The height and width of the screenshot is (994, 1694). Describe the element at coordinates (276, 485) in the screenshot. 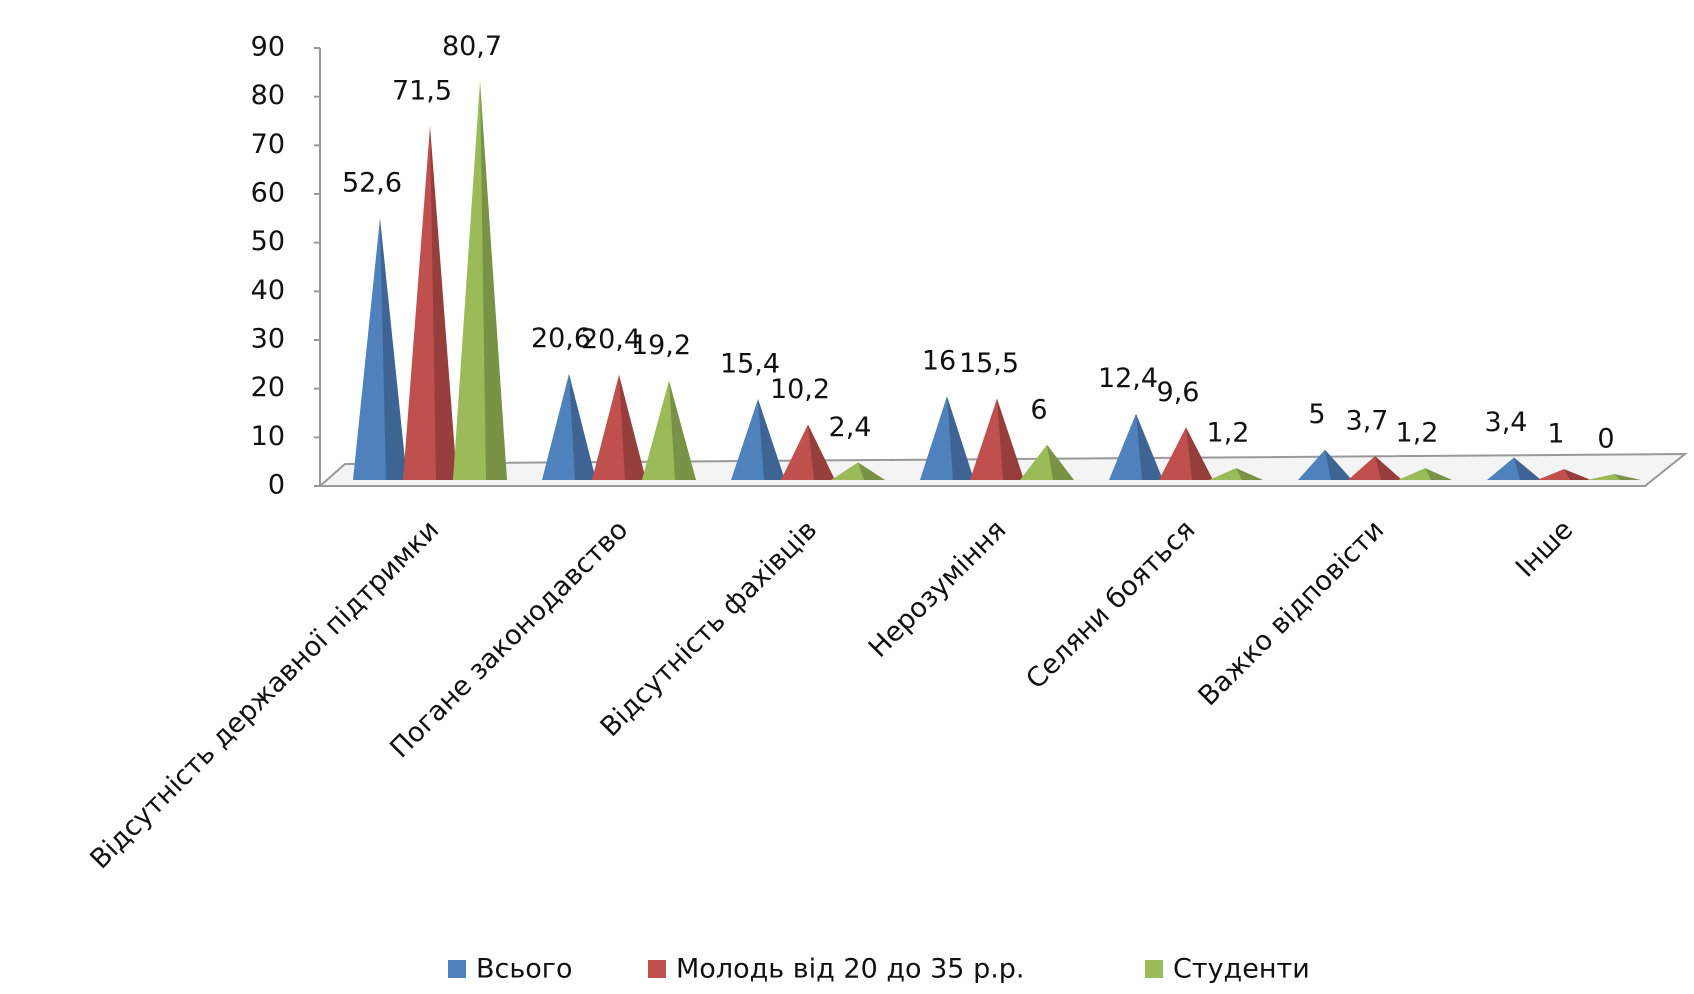

I see `y-tick-label: 0` at that location.